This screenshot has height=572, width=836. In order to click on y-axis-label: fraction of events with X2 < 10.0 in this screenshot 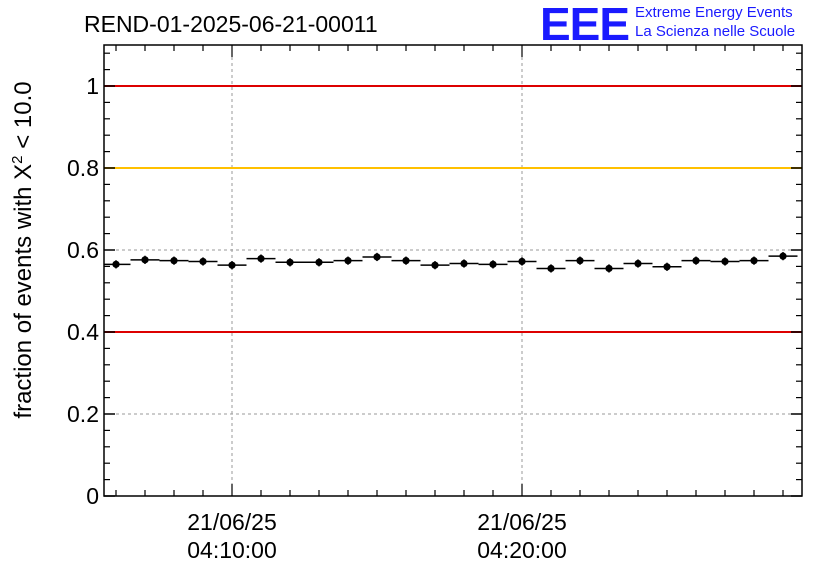, I will do `click(23, 249)`.